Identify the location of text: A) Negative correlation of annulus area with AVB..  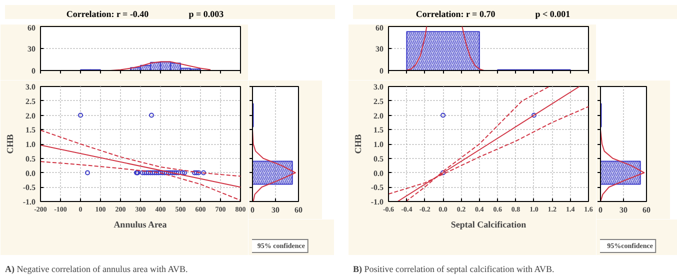
(96, 269).